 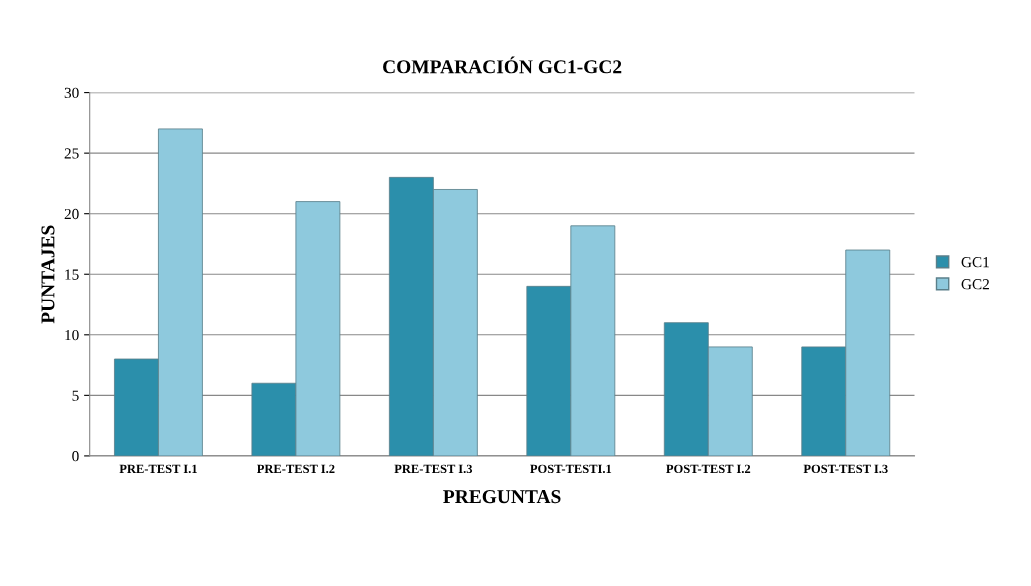 What do you see at coordinates (72, 274) in the screenshot?
I see `y-tick-label: 15` at bounding box center [72, 274].